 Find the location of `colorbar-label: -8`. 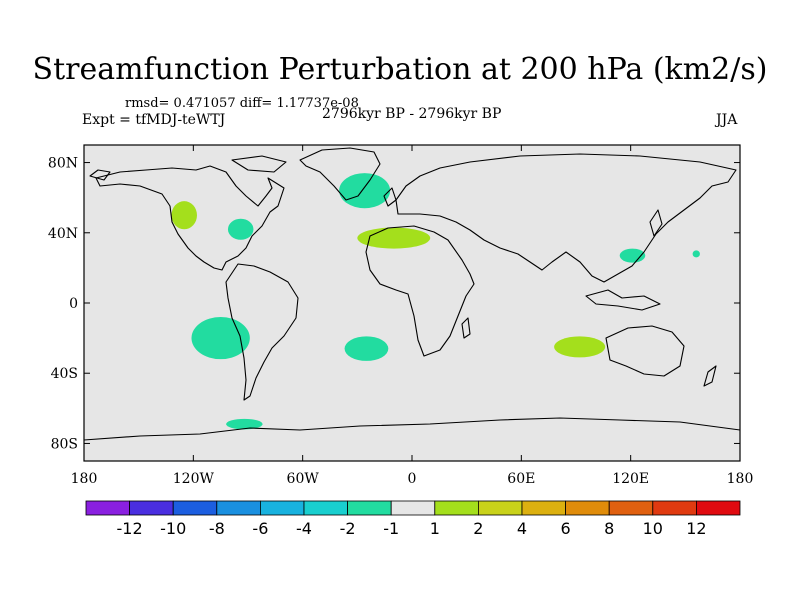

colorbar-label: -8 is located at coordinates (217, 528).